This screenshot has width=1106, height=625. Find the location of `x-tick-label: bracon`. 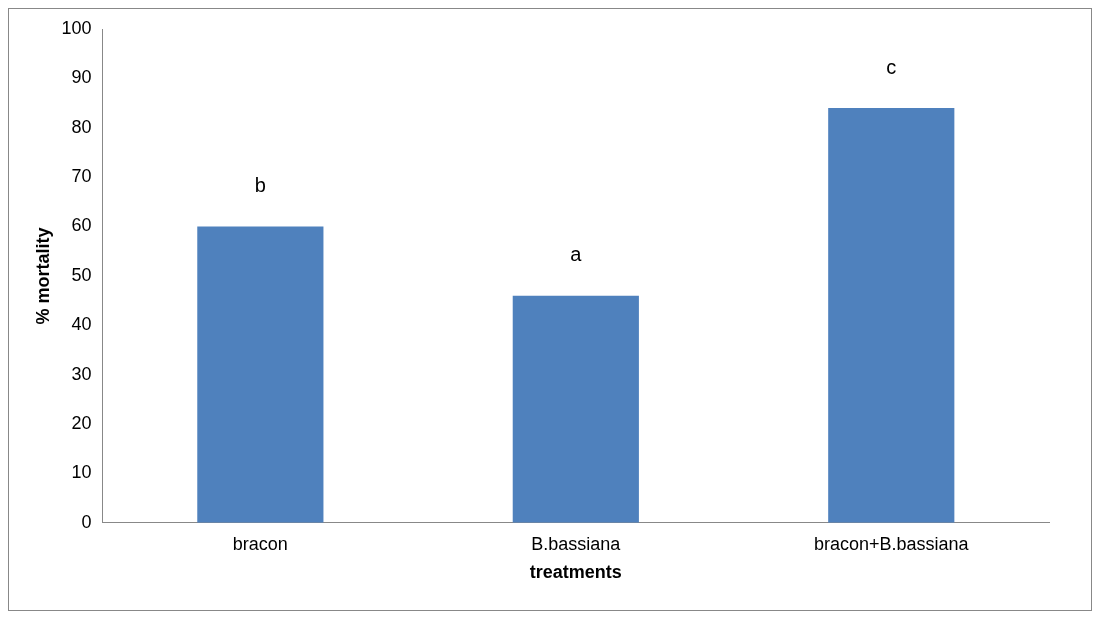

x-tick-label: bracon is located at coordinates (260, 543).